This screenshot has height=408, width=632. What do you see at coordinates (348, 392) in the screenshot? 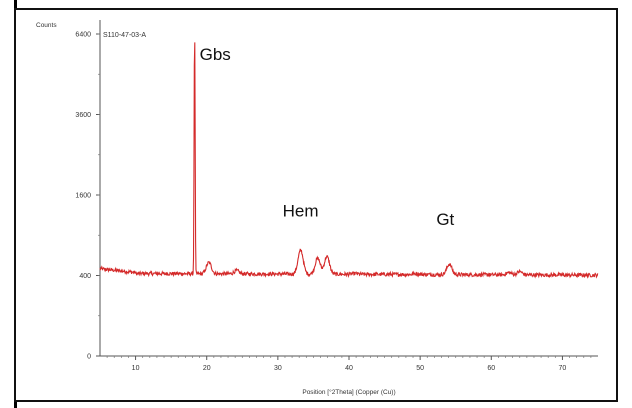
I see `x-axis-label: Position [°2Theta] (Copper (Cu))` at bounding box center [348, 392].